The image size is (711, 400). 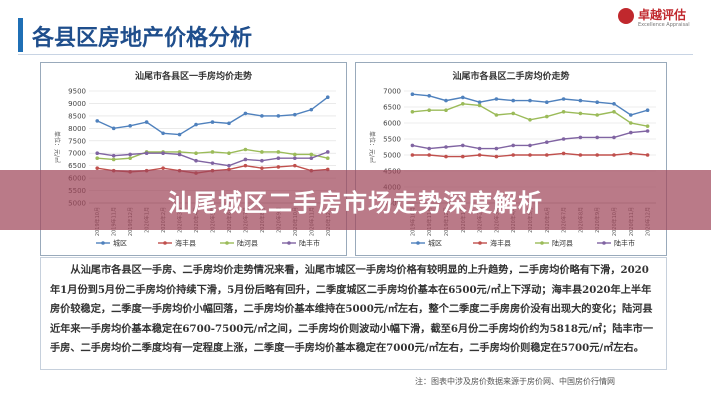 What do you see at coordinates (355, 54) in the screenshot?
I see `header-line` at bounding box center [355, 54].